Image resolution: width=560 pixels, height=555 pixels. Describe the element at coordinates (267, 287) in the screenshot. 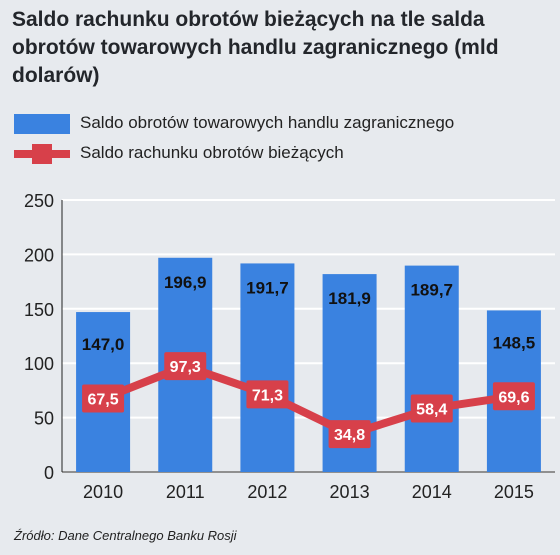

I see `bar-value-label: 191,7` at that location.